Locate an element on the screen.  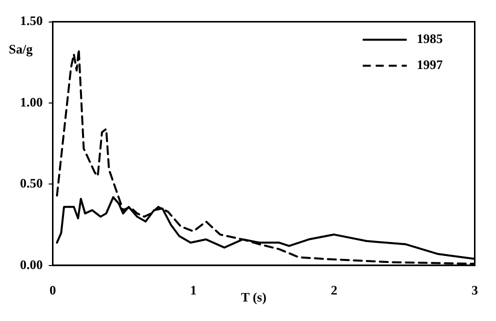
legend-label: 1997 is located at coordinates (430, 64).